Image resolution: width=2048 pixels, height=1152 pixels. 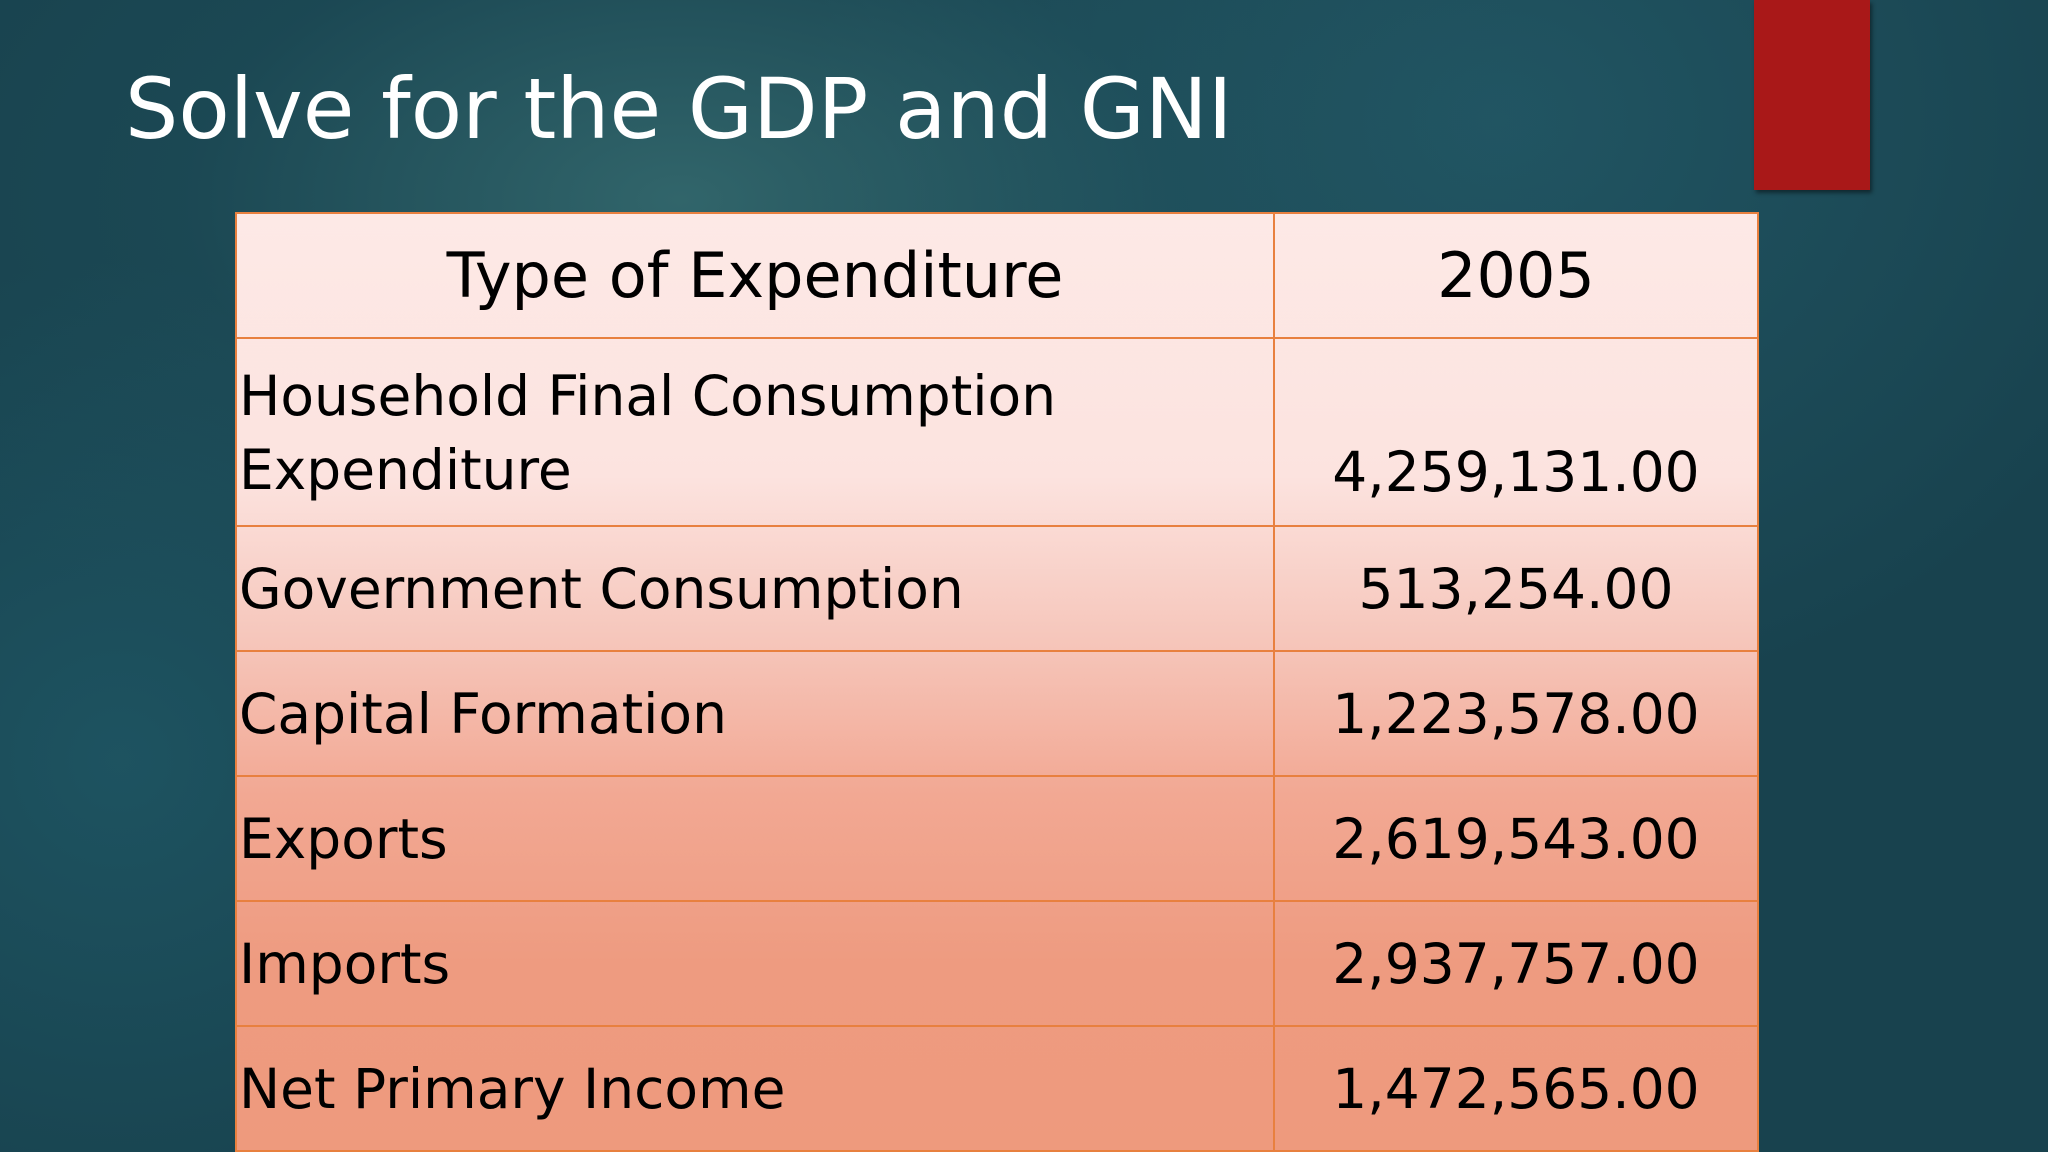 What do you see at coordinates (755, 432) in the screenshot?
I see `row-label: Household Final Consumption Expenditure` at bounding box center [755, 432].